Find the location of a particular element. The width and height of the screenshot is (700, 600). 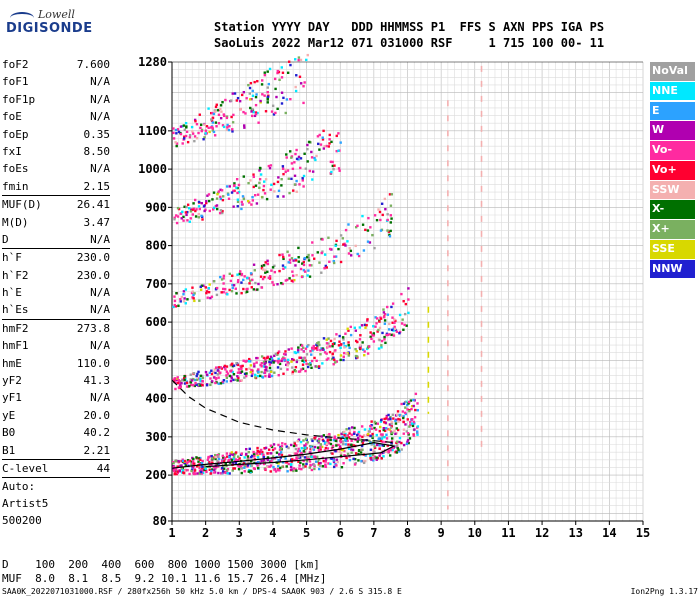

legend-entry: NNW is located at coordinates (672, 269).